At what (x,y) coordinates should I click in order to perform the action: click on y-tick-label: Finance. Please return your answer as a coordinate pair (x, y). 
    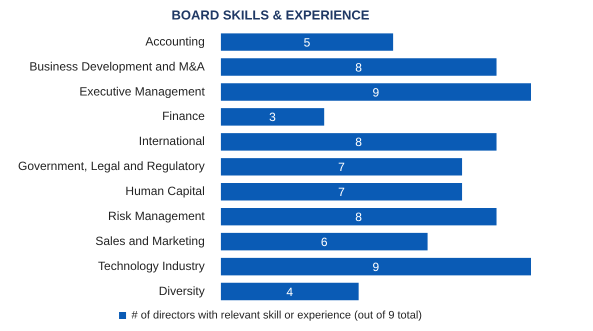
    Looking at the image, I should click on (184, 116).